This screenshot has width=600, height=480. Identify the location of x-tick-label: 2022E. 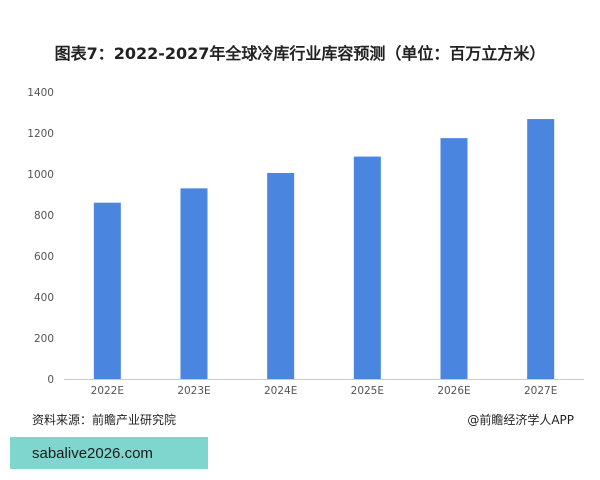
(107, 391).